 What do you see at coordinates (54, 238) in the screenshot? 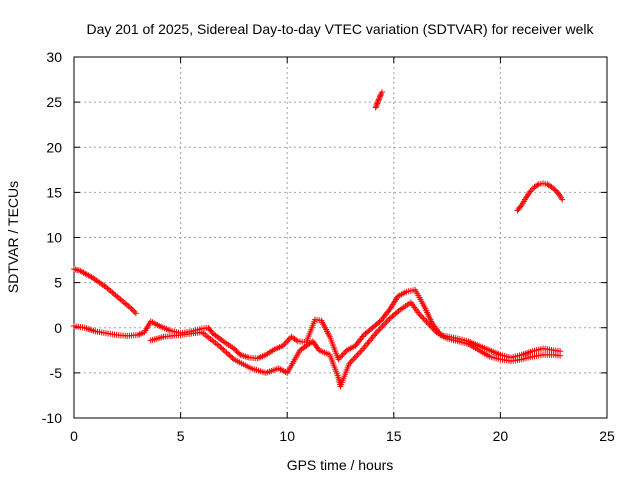
I see `y-tick-label: 10` at bounding box center [54, 238].